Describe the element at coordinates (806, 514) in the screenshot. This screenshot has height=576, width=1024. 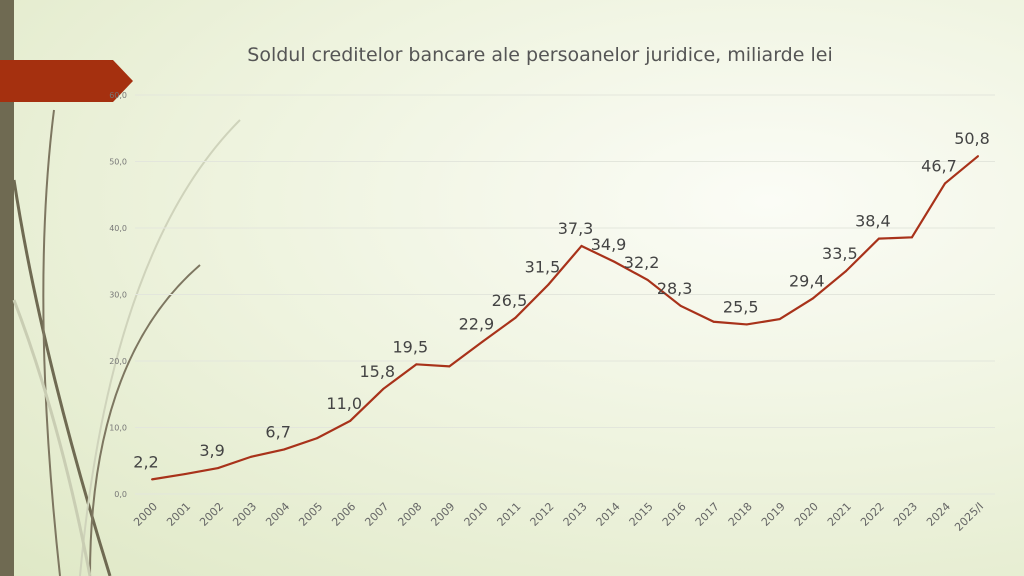
I see `x-tick-label: 2020` at that location.